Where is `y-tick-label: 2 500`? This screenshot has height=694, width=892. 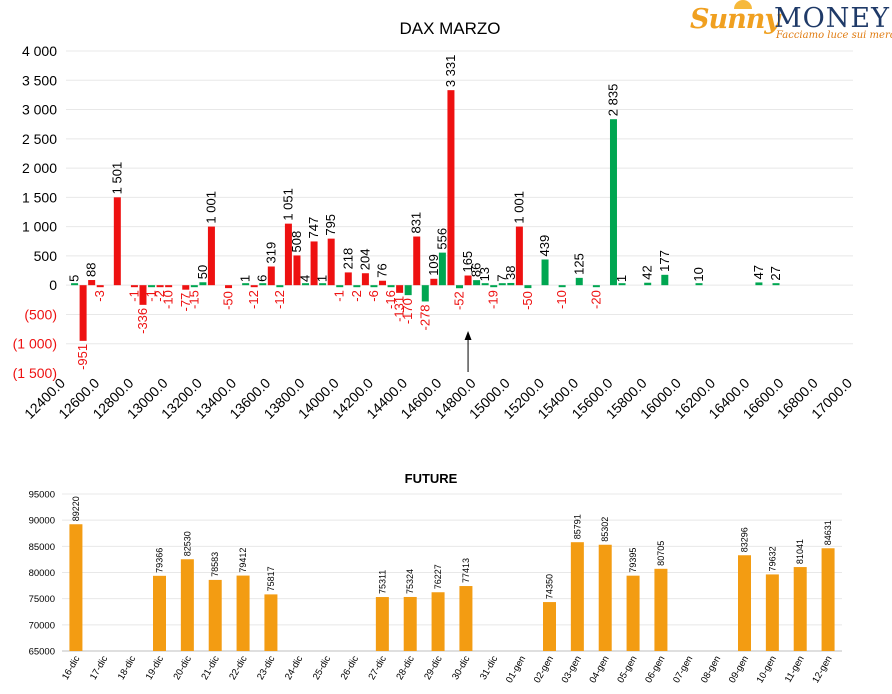
y-tick-label: 2 500 is located at coordinates (39, 139).